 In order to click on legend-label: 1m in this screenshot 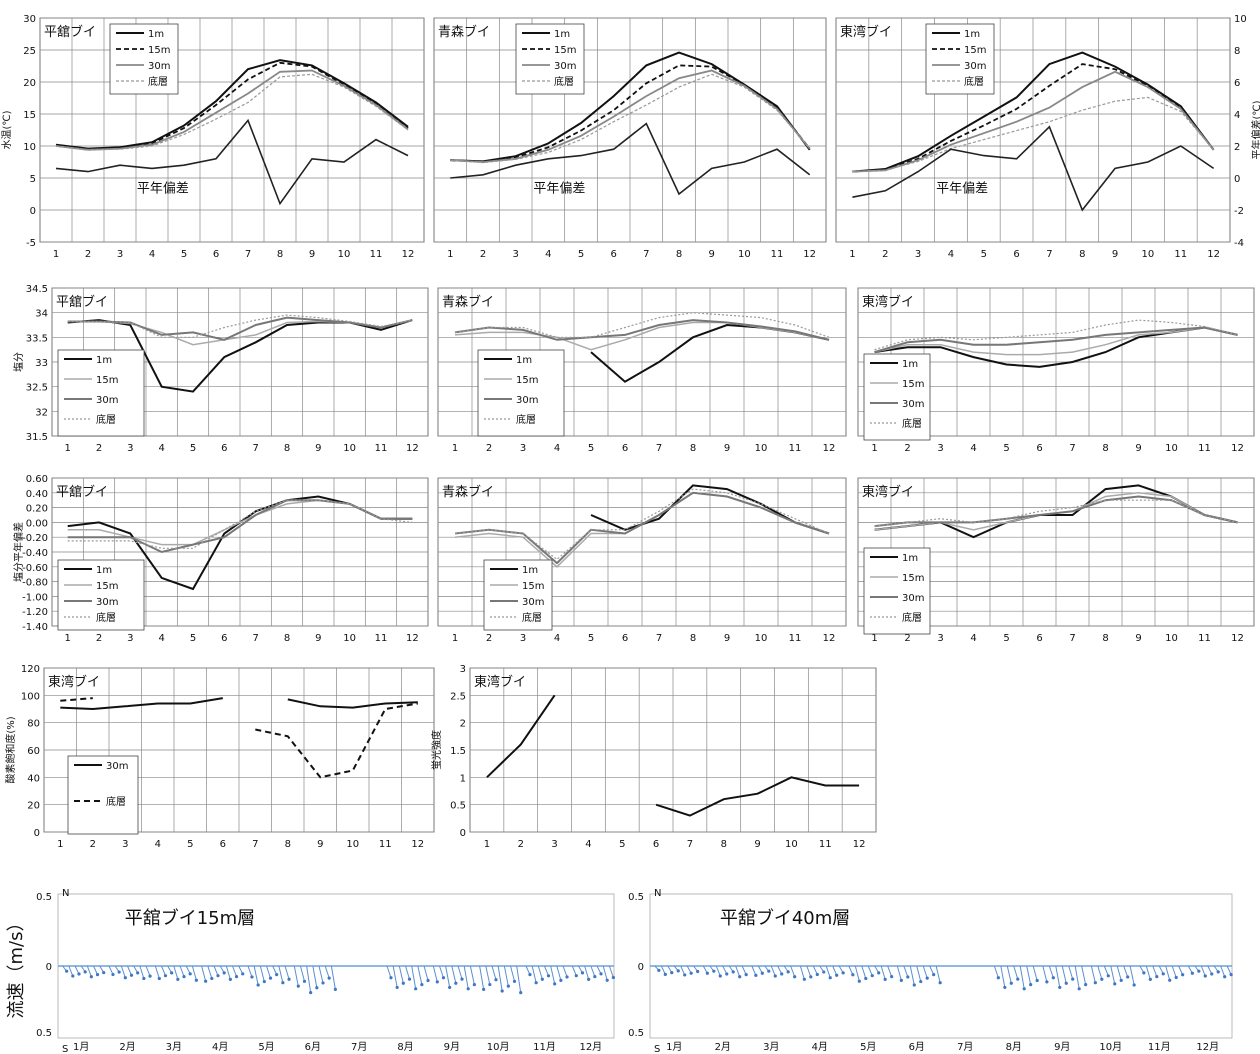, I will do `click(156, 34)`.